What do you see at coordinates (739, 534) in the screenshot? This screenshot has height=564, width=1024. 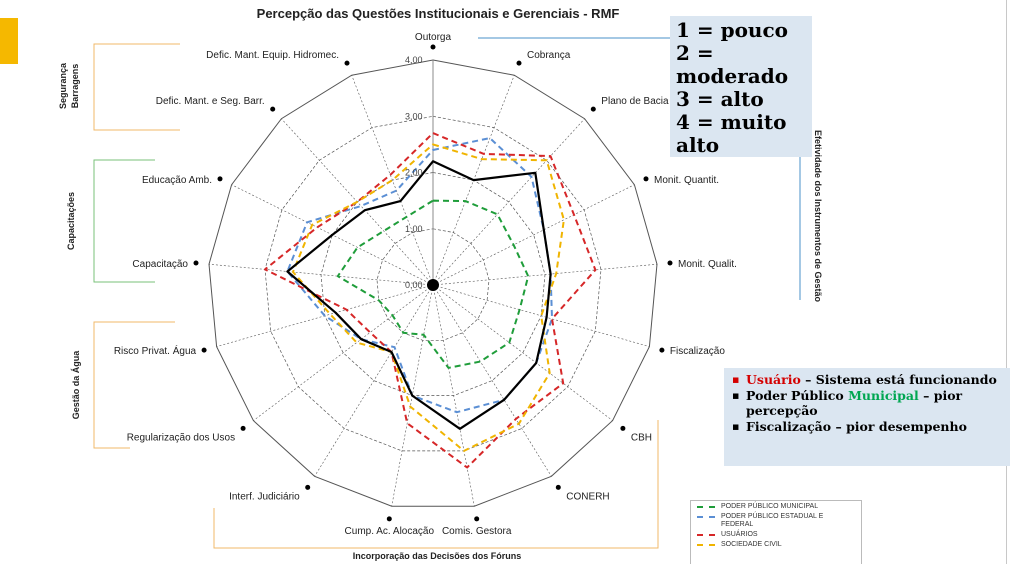 I see `legend-label-usuarios: USUÁRIOS` at bounding box center [739, 534].